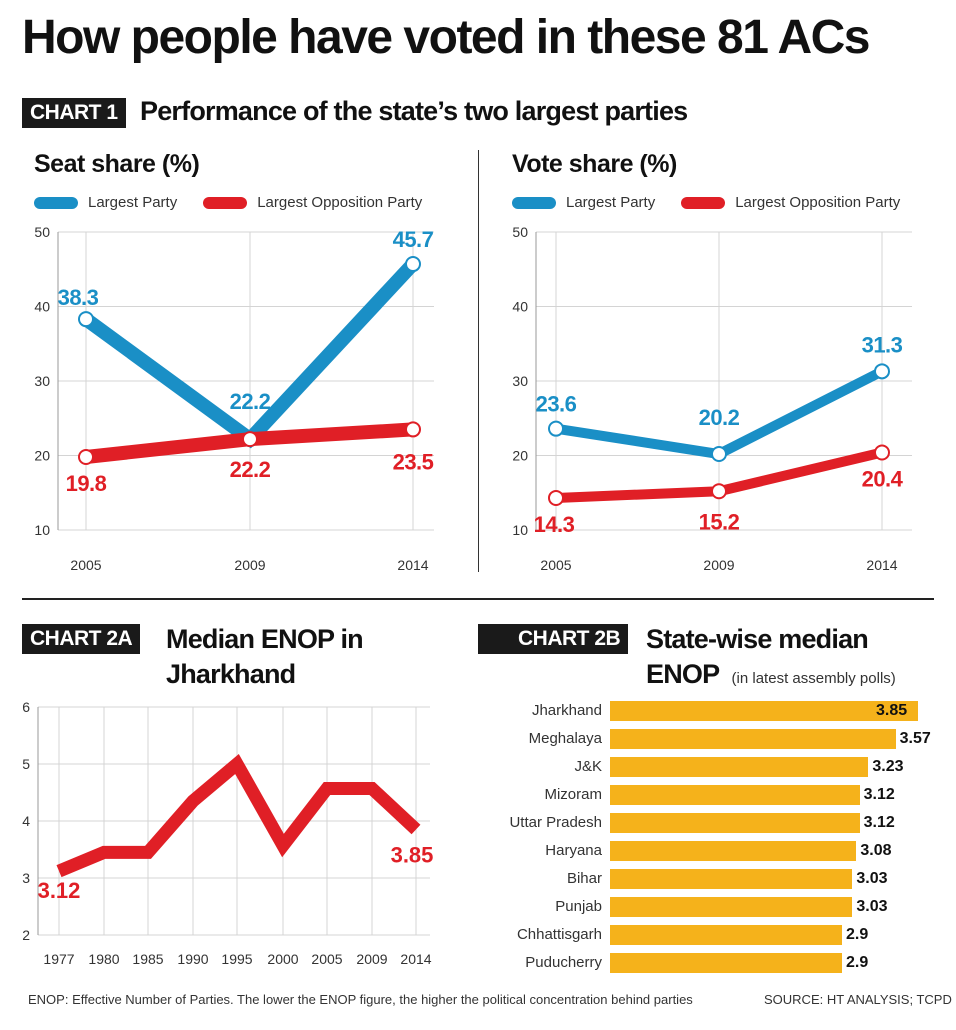 Image resolution: width=956 pixels, height=1030 pixels. I want to click on chart2b-tag: CHART 2B, so click(553, 639).